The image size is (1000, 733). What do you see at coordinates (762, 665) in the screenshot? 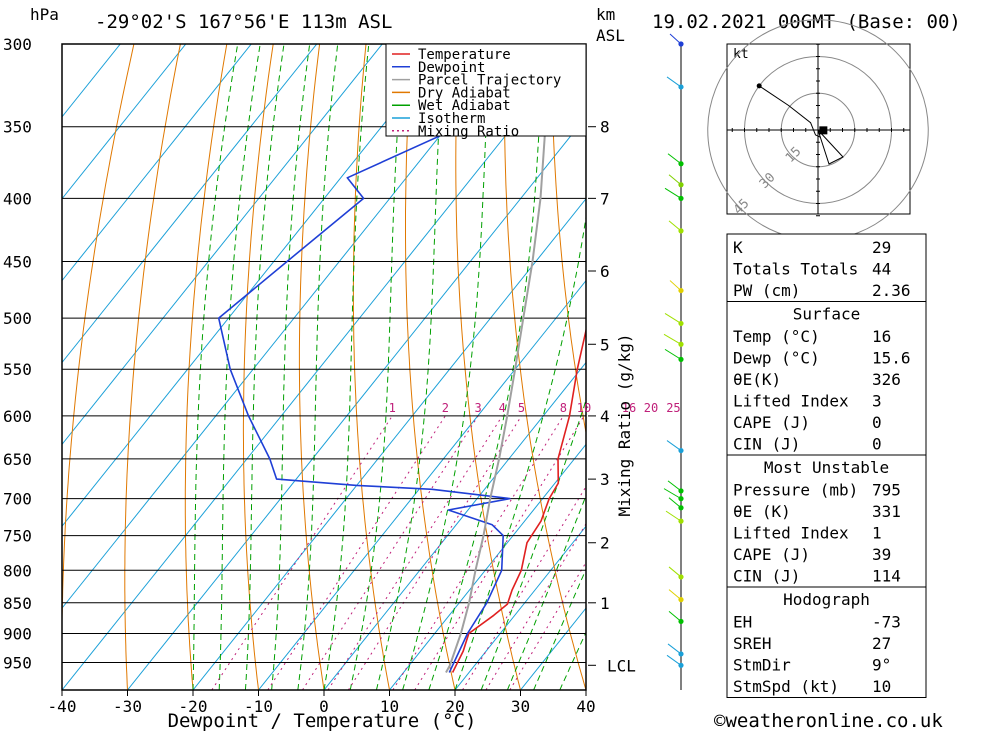
I see `stat-label: StmDir` at bounding box center [762, 665].